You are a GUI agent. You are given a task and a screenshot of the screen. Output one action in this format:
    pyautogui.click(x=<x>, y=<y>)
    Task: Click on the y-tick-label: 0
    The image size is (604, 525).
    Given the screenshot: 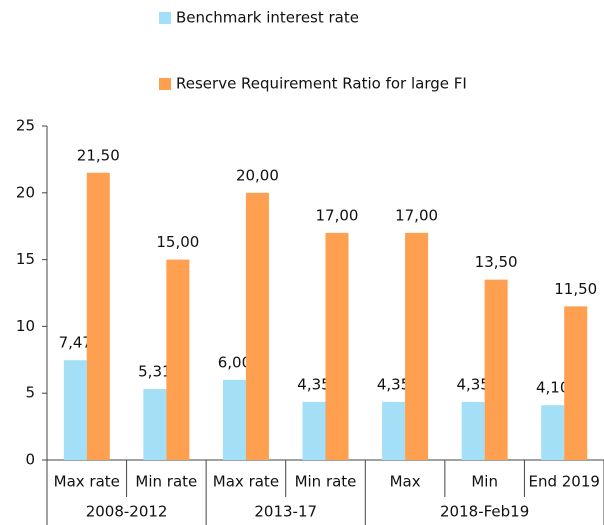 What is the action you would take?
    pyautogui.click(x=30, y=460)
    